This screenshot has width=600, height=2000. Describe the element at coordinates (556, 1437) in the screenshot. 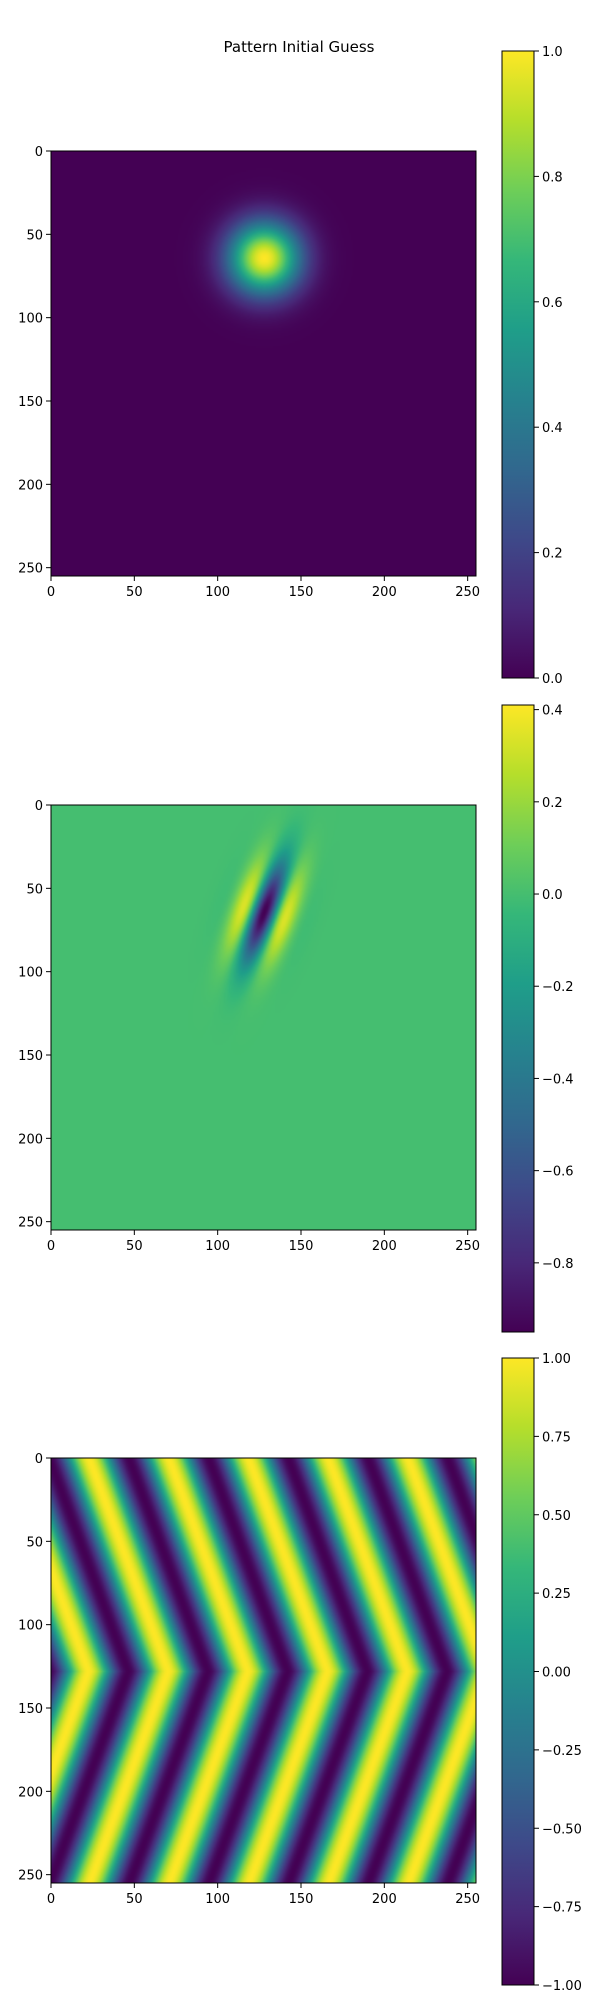

I see `colorbar-tick-label: 0.75` at that location.